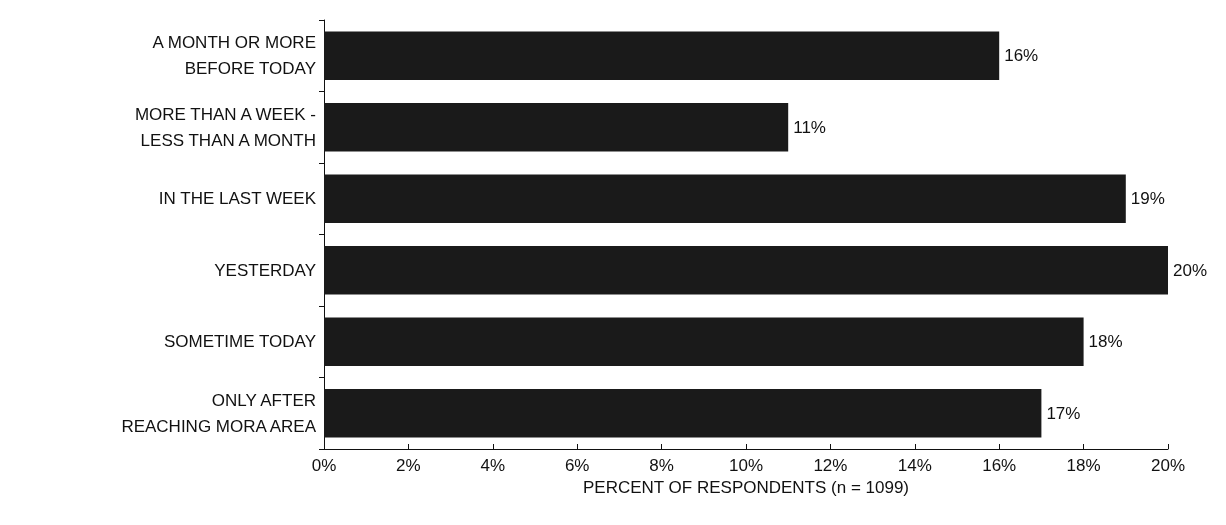  I want to click on x-tick-label: 8%, so click(661, 465).